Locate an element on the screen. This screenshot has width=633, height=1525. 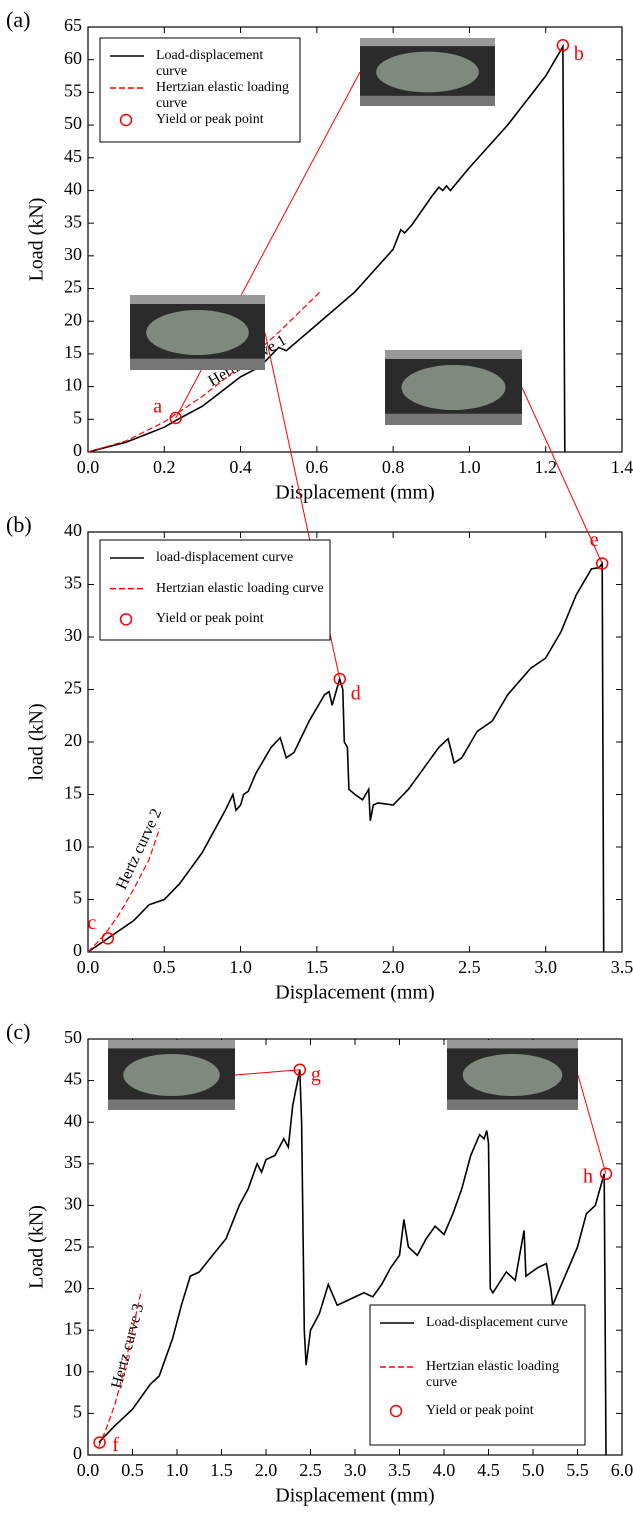
x-tick-label: 1.2 is located at coordinates (545, 467).